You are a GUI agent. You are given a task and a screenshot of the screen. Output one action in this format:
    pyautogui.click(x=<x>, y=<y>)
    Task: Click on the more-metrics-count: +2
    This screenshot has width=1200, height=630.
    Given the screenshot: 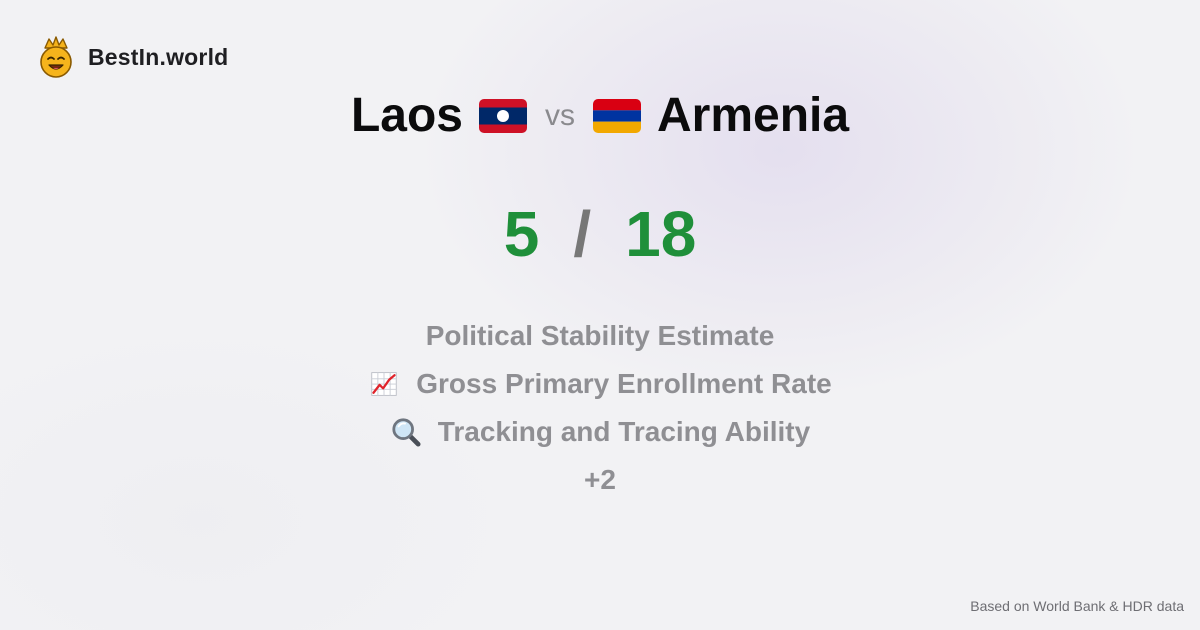 What is the action you would take?
    pyautogui.click(x=600, y=480)
    